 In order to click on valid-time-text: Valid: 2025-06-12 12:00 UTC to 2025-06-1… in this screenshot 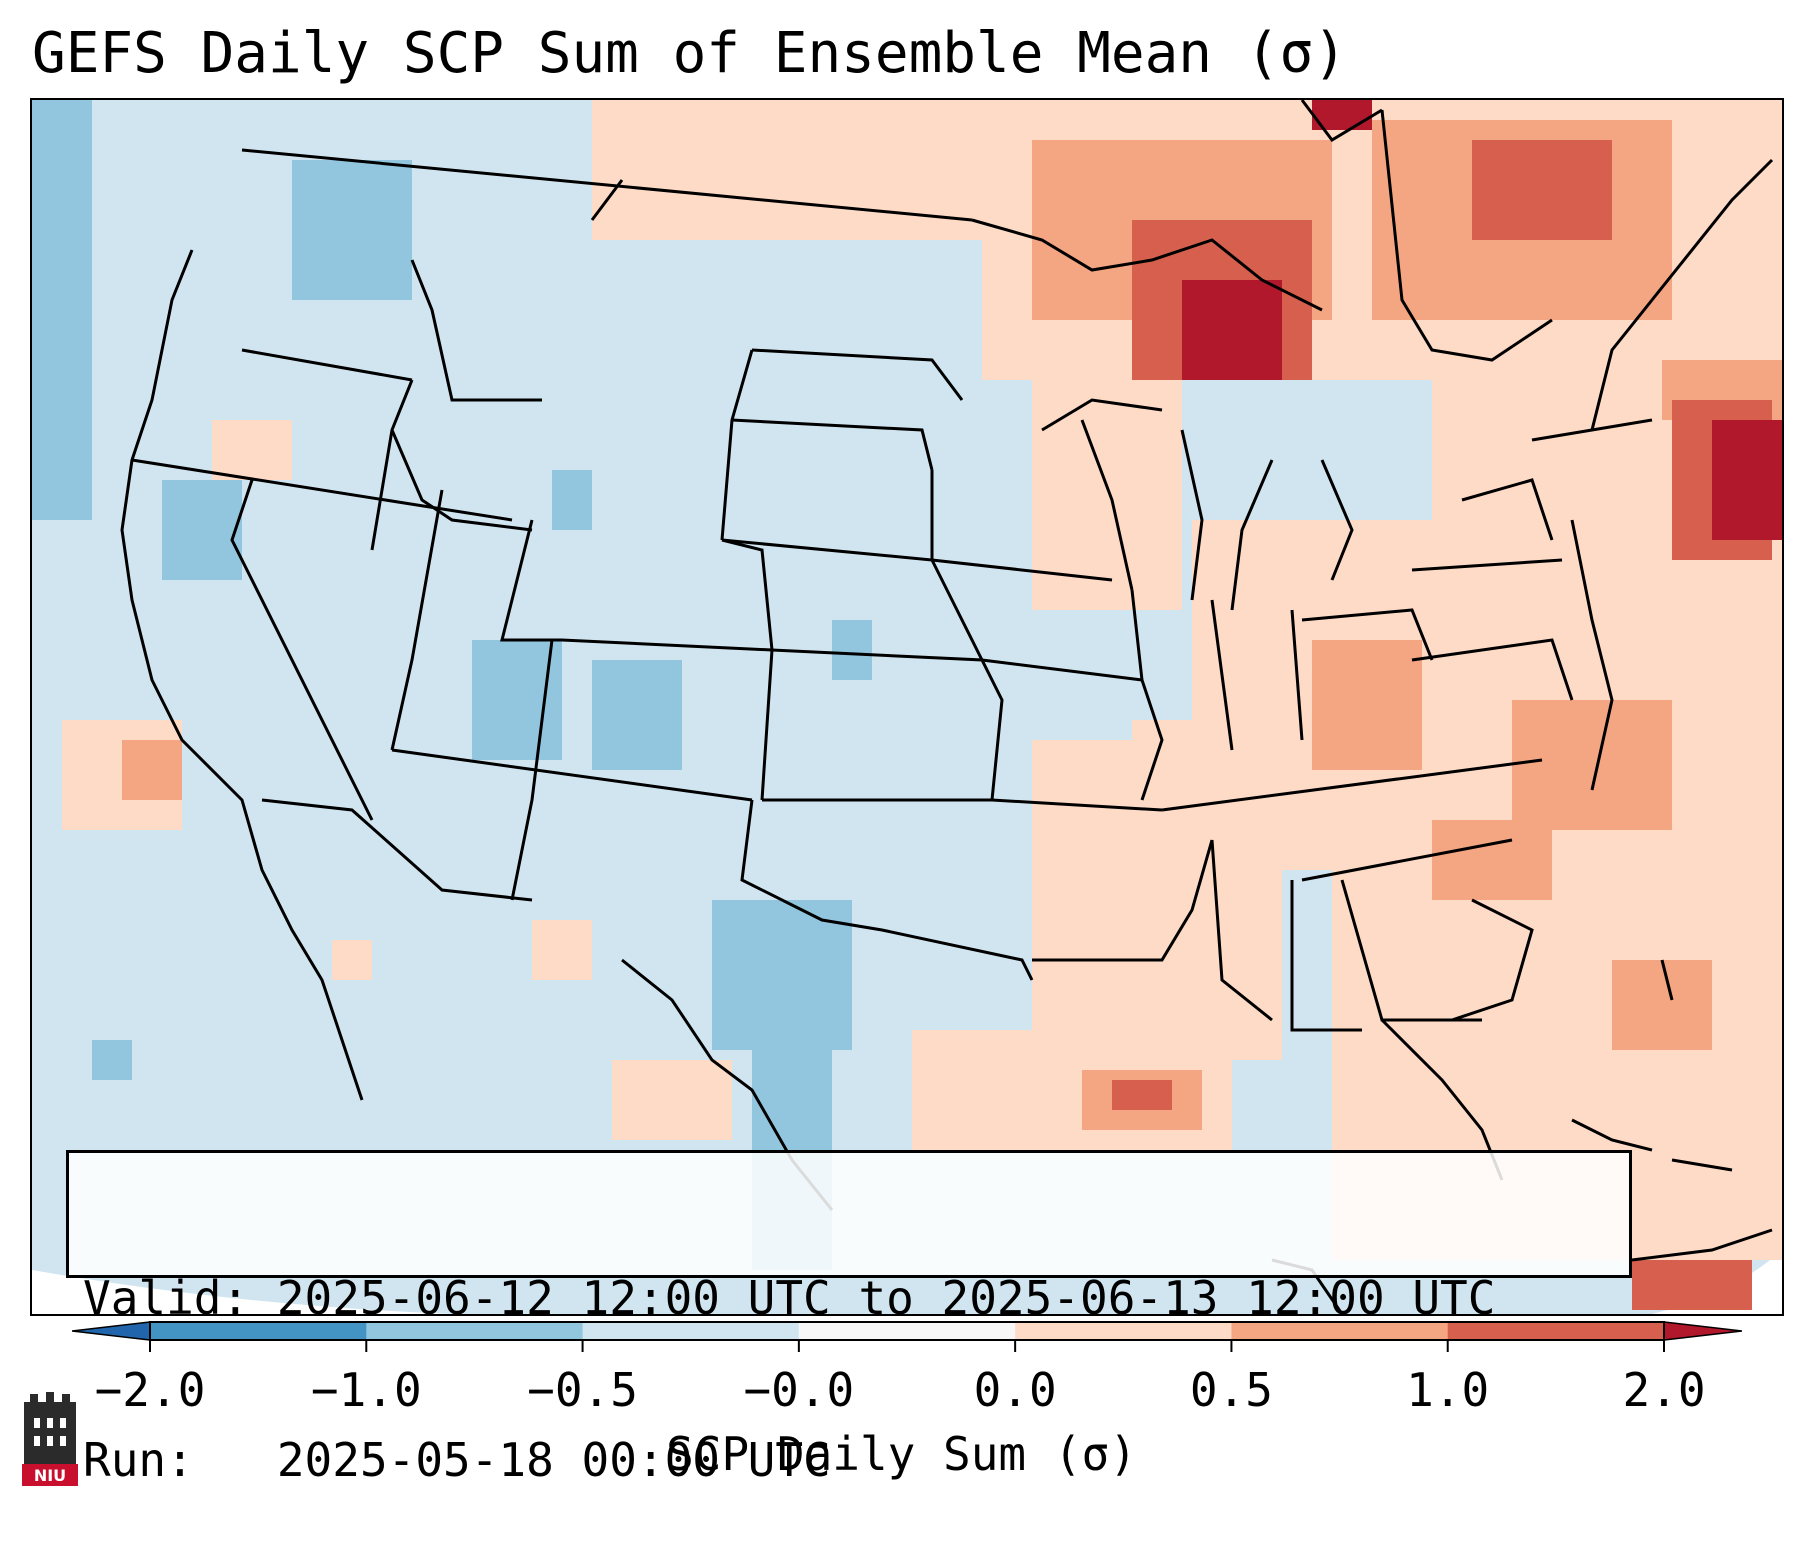, I will do `click(789, 1298)`.